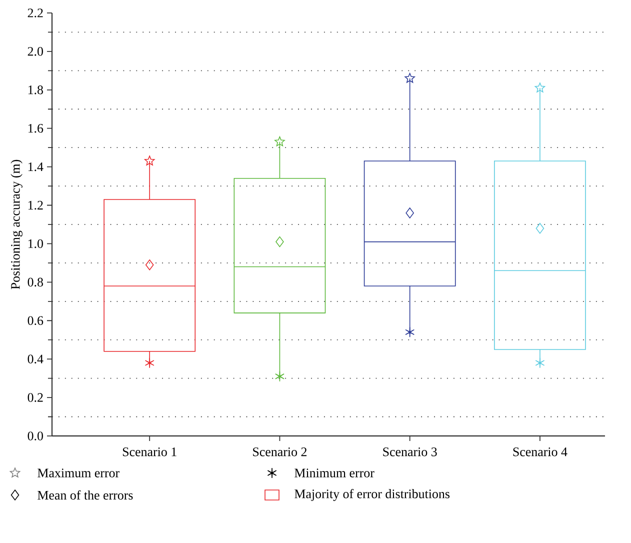  Describe the element at coordinates (540, 452) in the screenshot. I see `x-tick-label: Scenario 4` at that location.